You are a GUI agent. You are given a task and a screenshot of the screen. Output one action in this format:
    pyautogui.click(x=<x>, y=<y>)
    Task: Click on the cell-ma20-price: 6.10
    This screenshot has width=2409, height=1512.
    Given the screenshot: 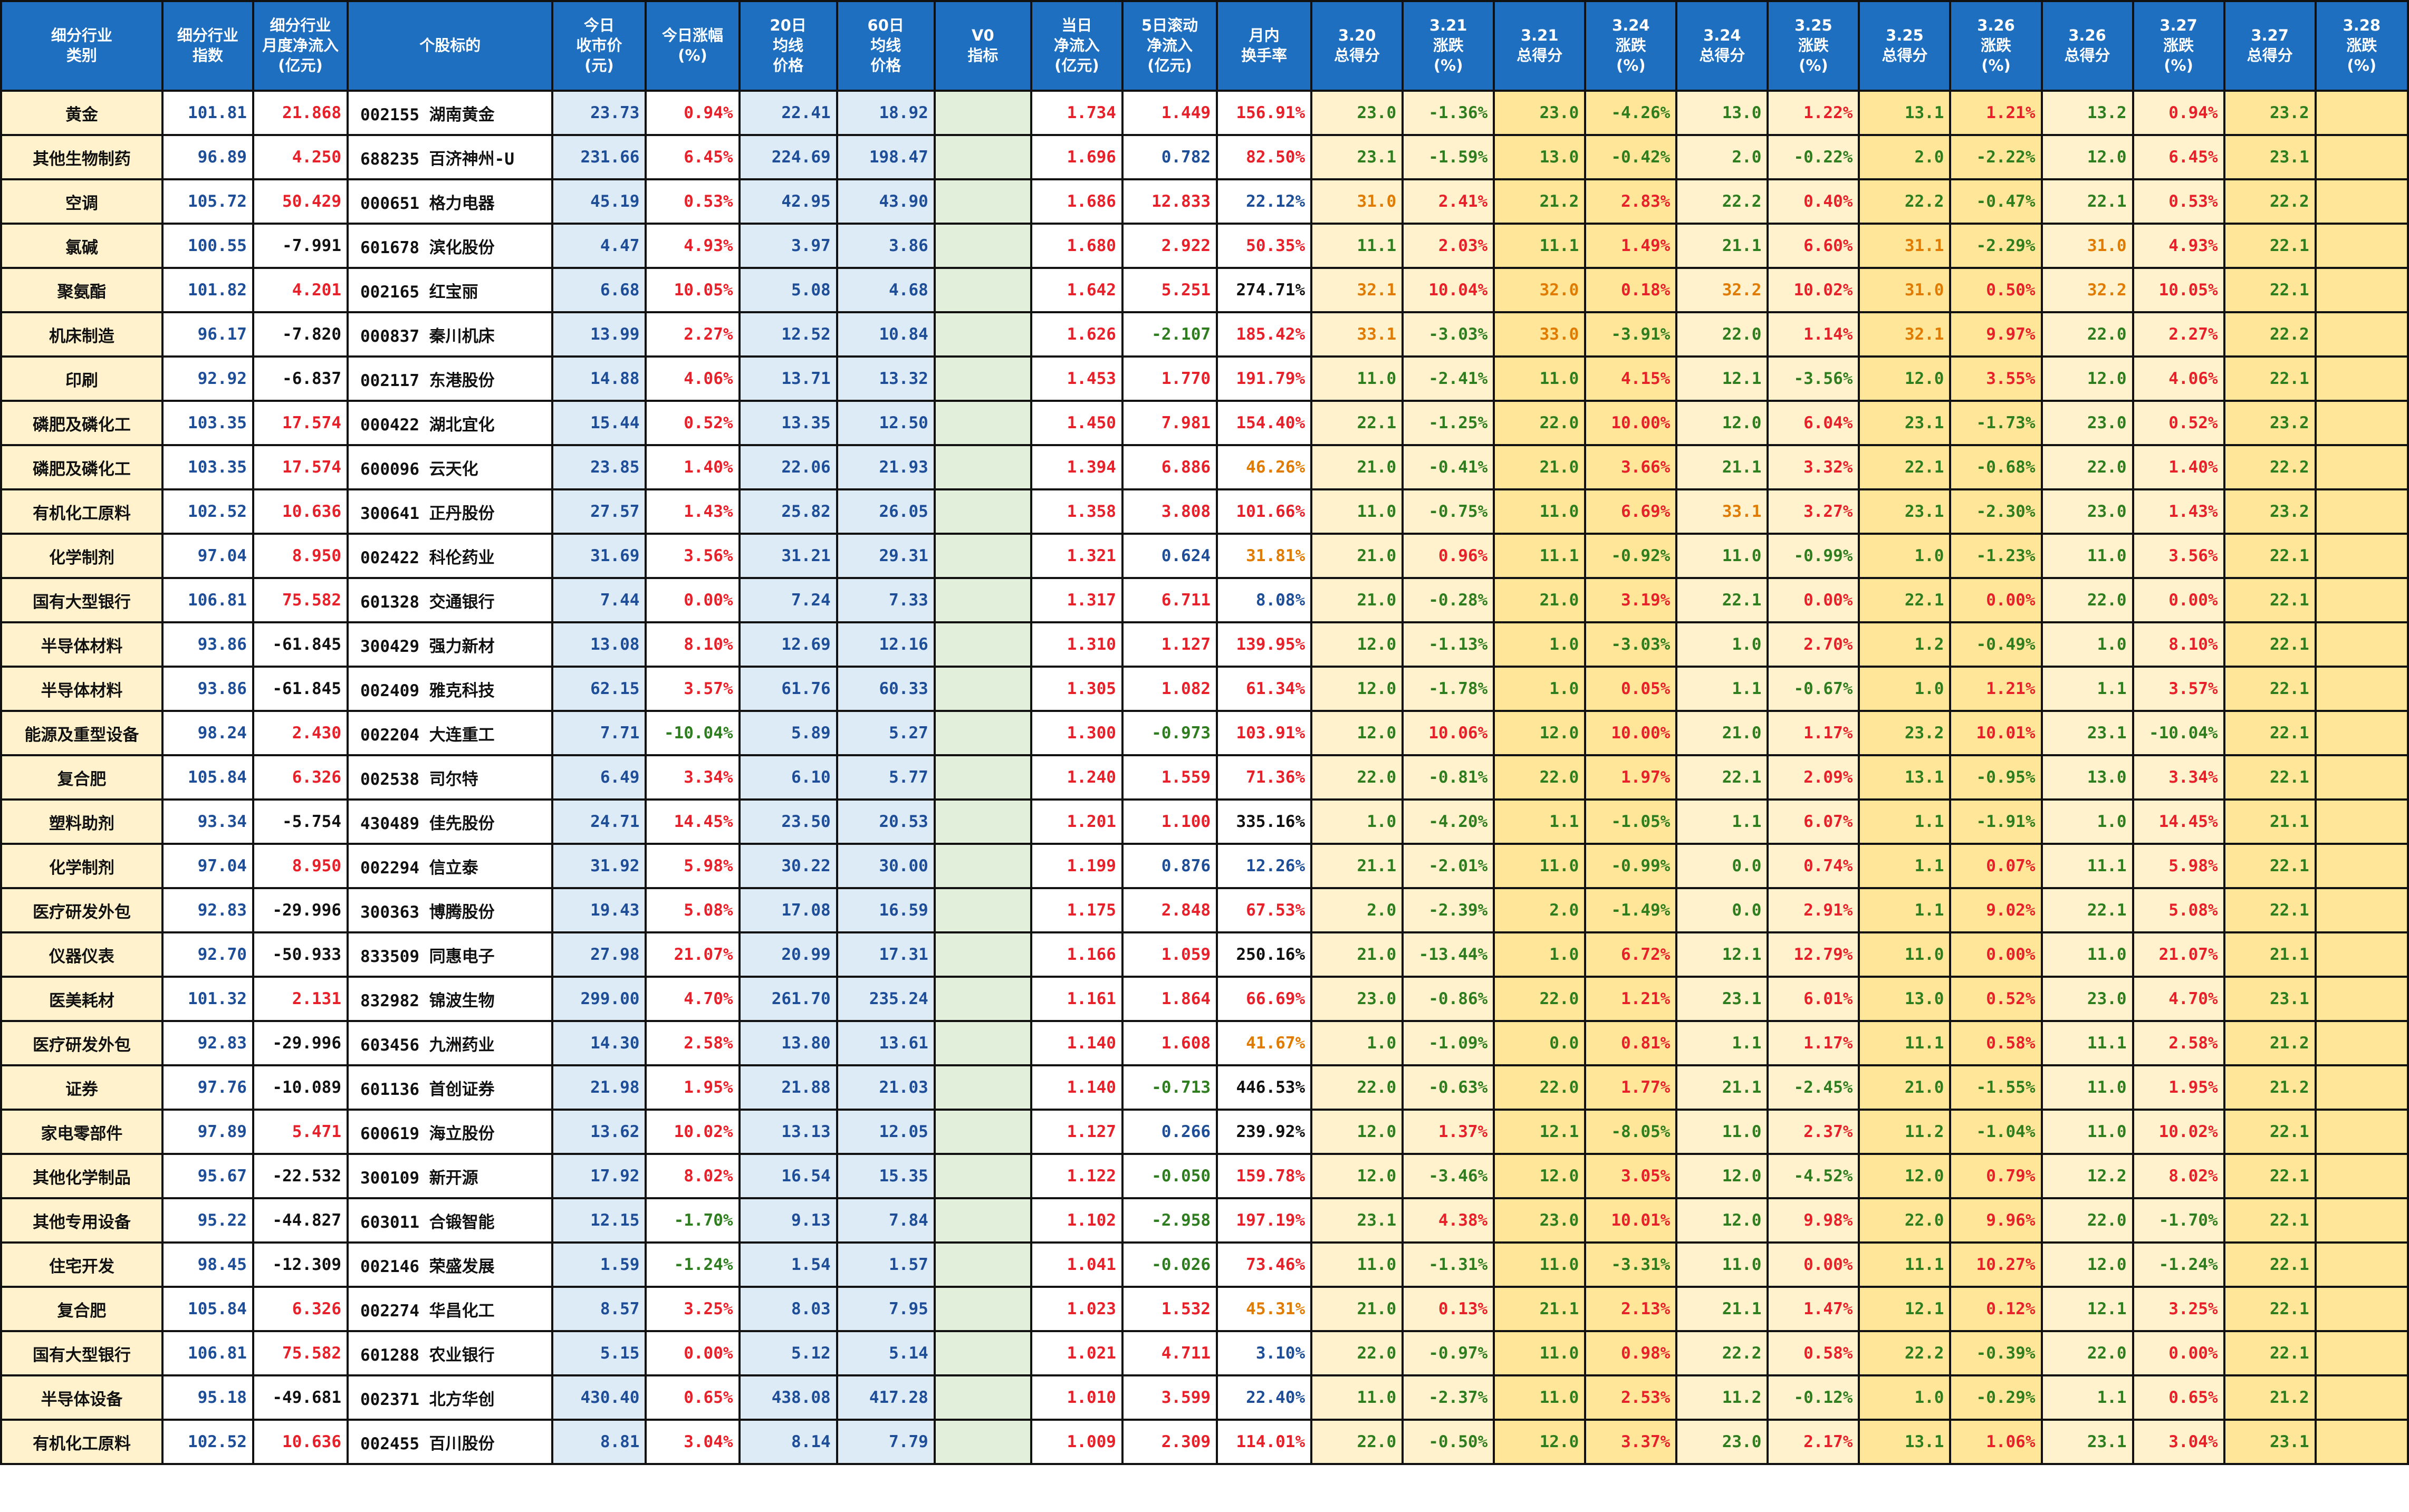 What is the action you would take?
    pyautogui.click(x=788, y=777)
    